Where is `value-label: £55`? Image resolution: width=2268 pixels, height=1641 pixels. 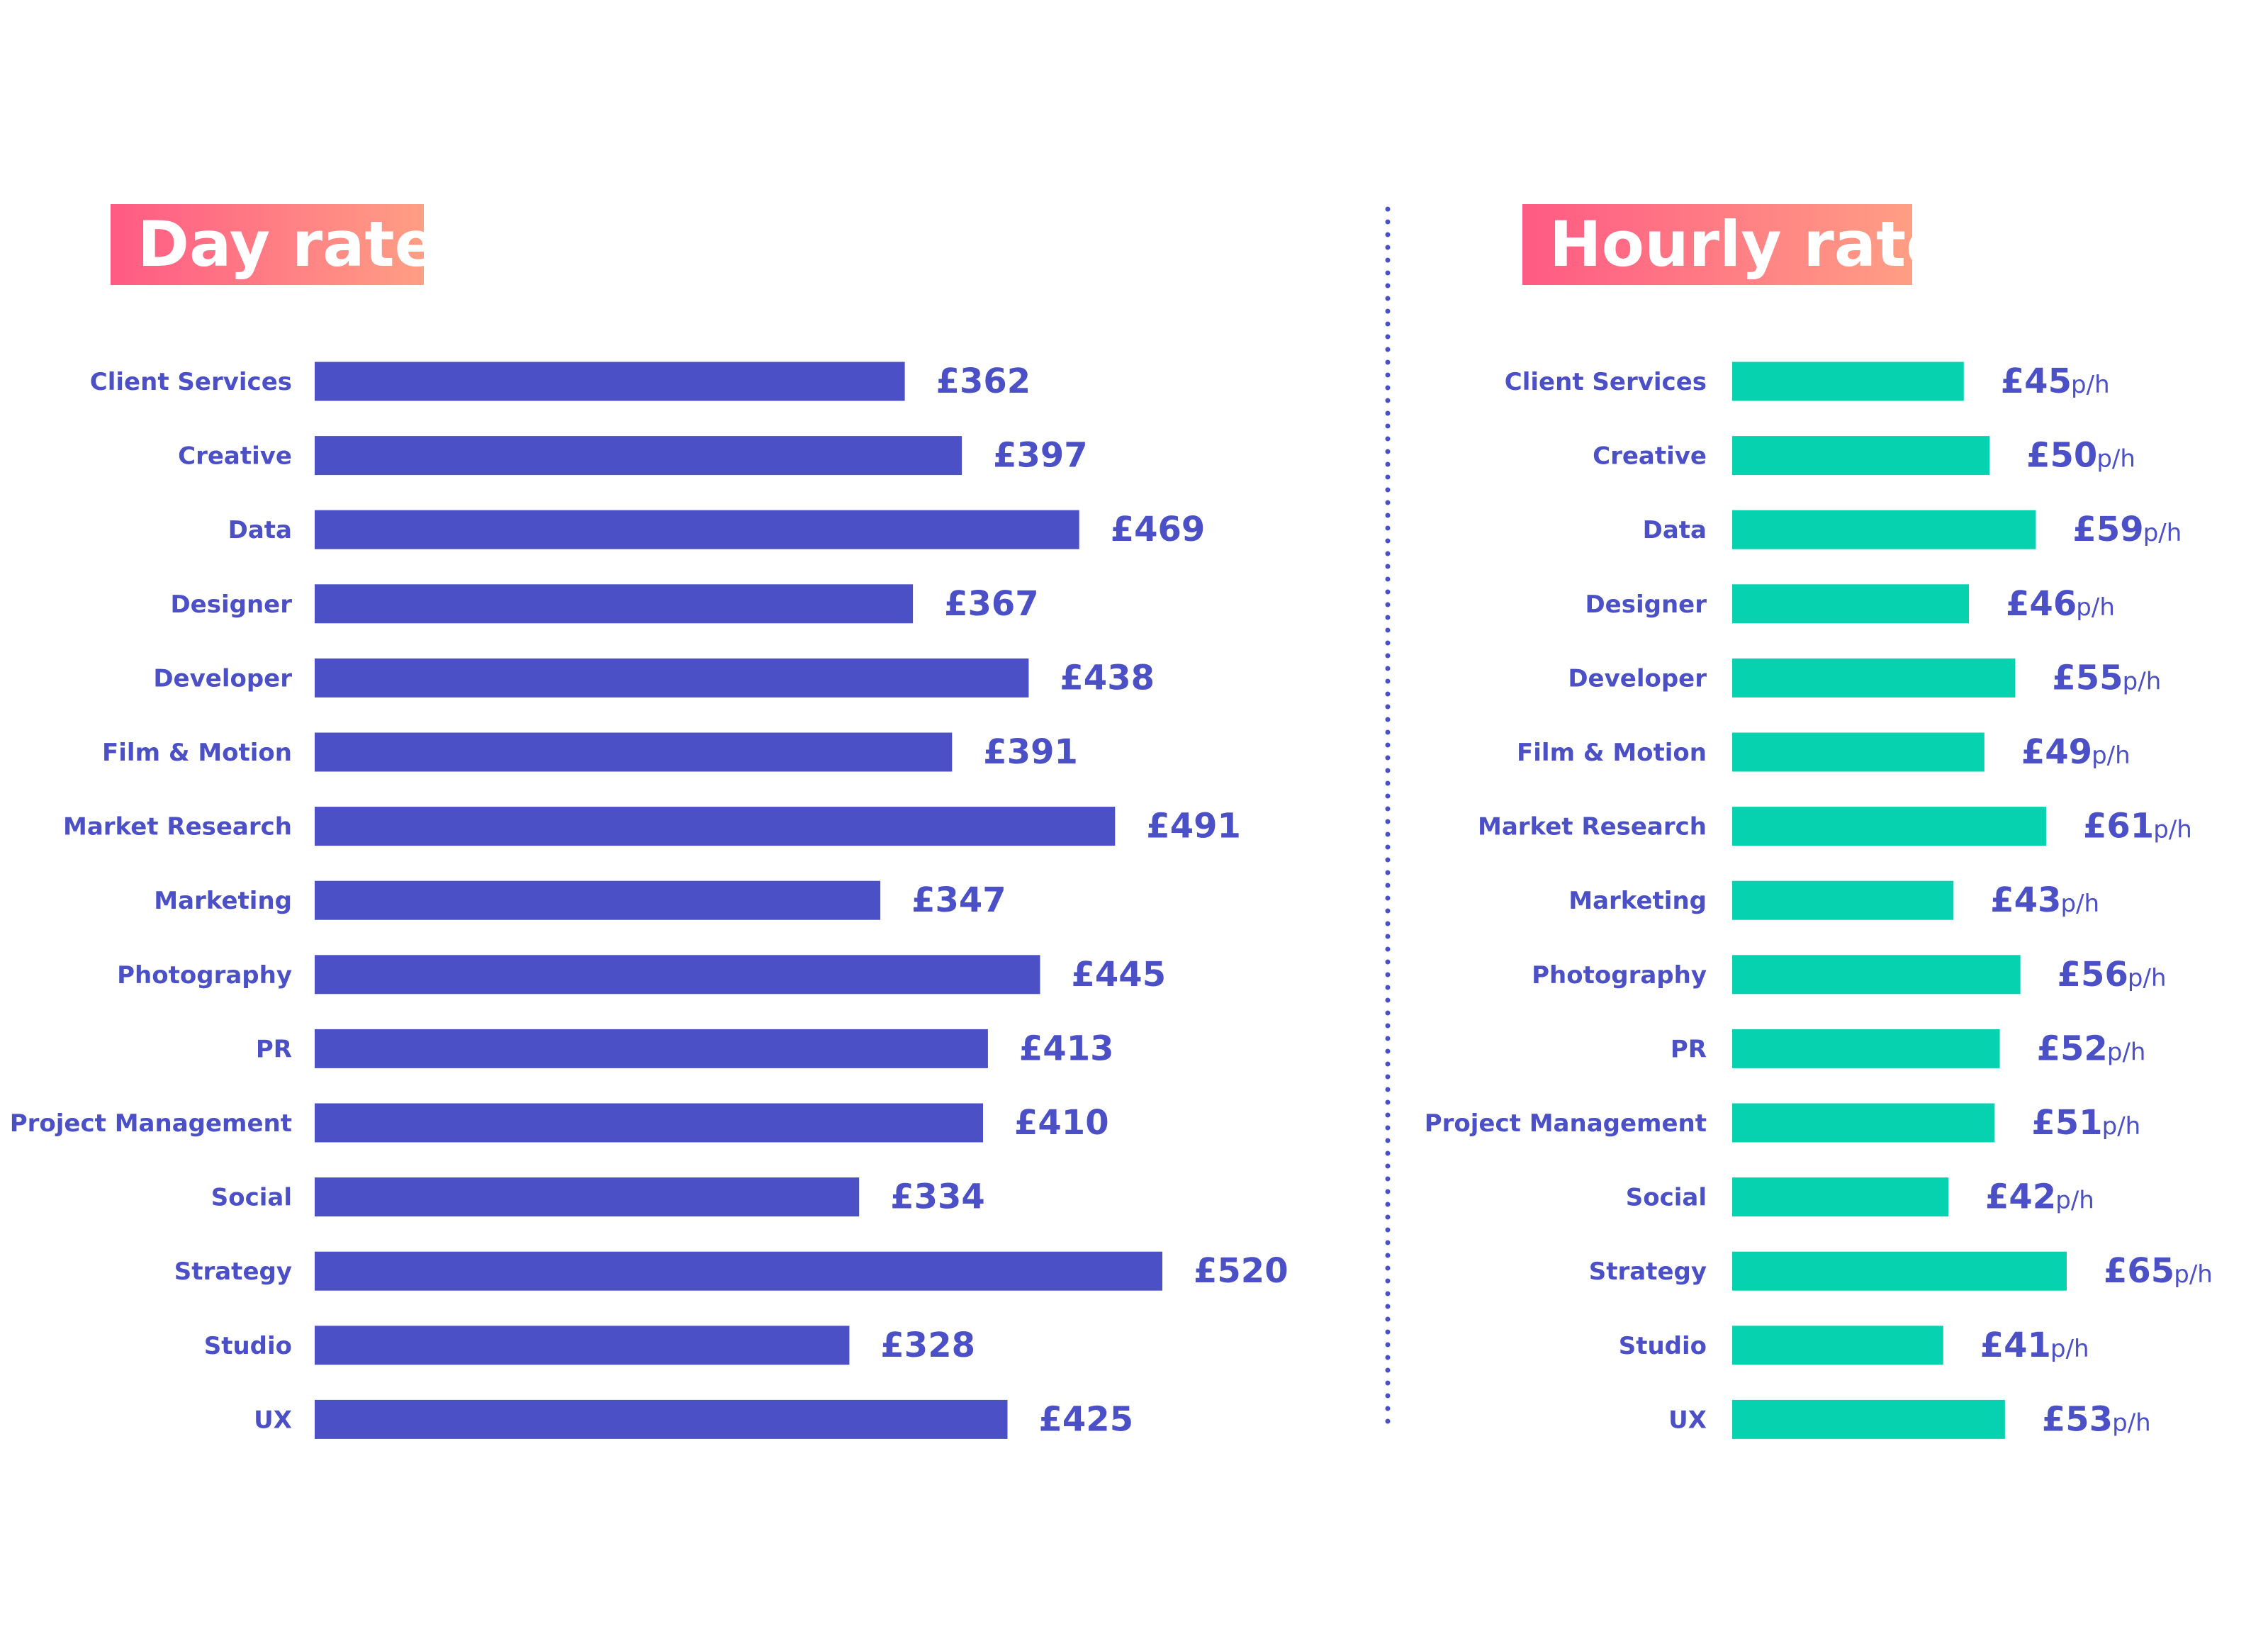
value-label: £55 is located at coordinates (2087, 678).